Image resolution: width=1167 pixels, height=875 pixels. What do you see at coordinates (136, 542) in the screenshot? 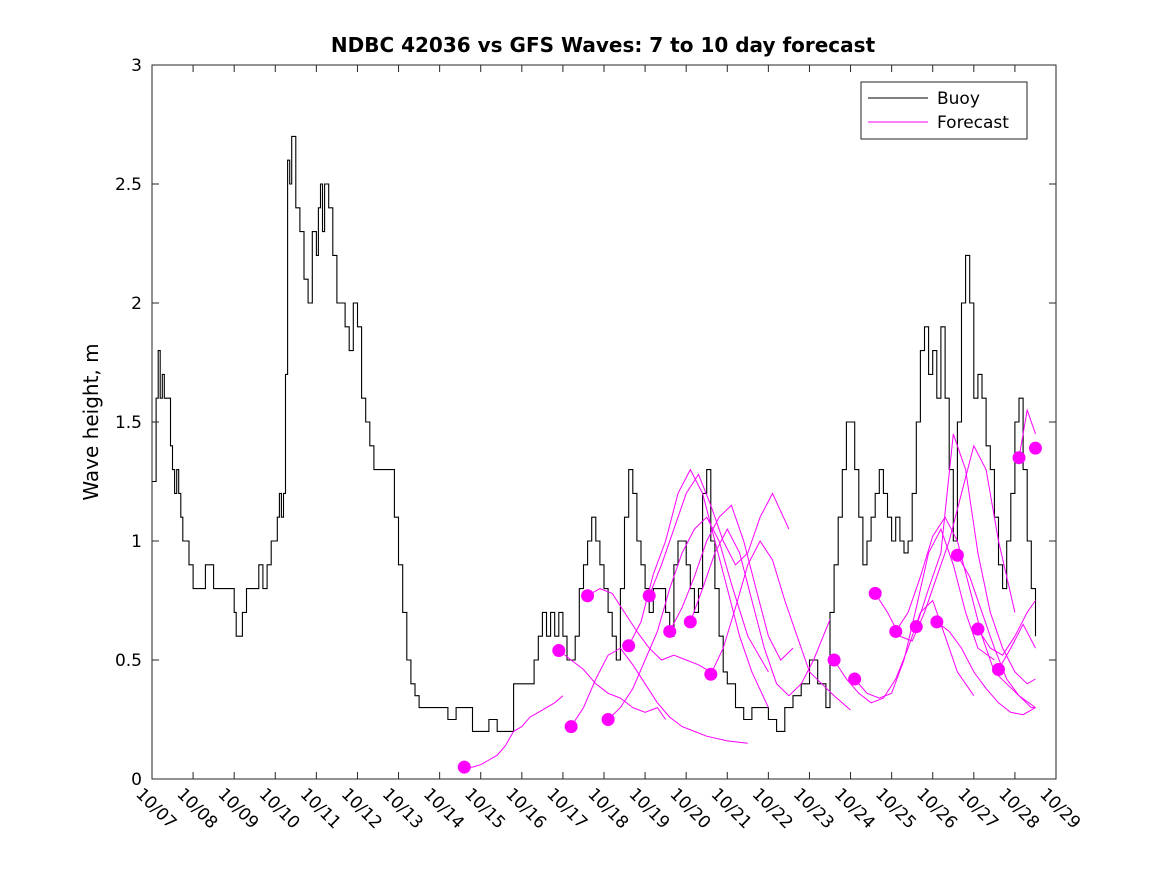
I see `y-tick-label: 1` at bounding box center [136, 542].